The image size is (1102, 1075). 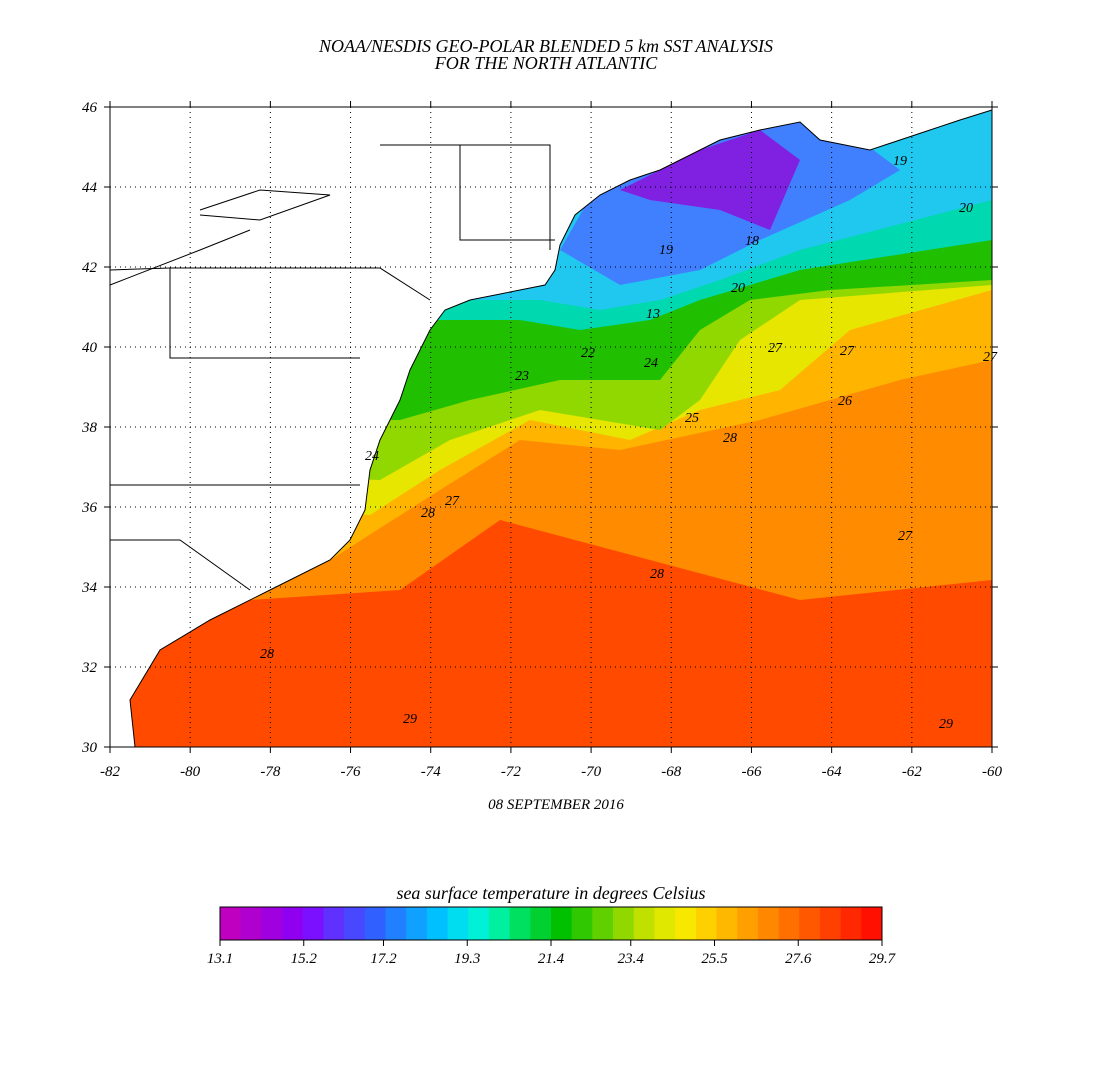 I want to click on x-tick-label: -64, so click(x=832, y=772).